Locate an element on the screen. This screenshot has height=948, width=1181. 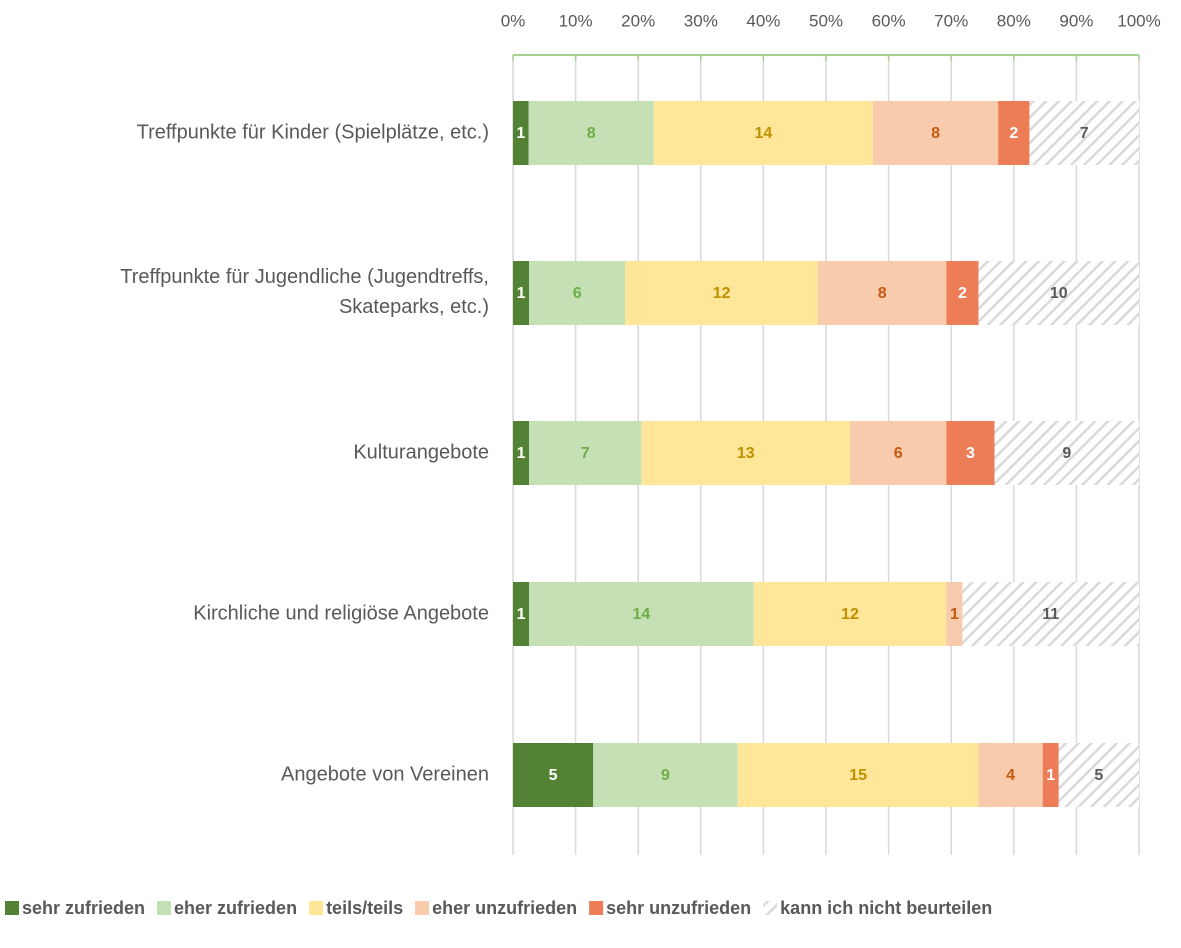
legend-label: sehr unzufrieden is located at coordinates (678, 908).